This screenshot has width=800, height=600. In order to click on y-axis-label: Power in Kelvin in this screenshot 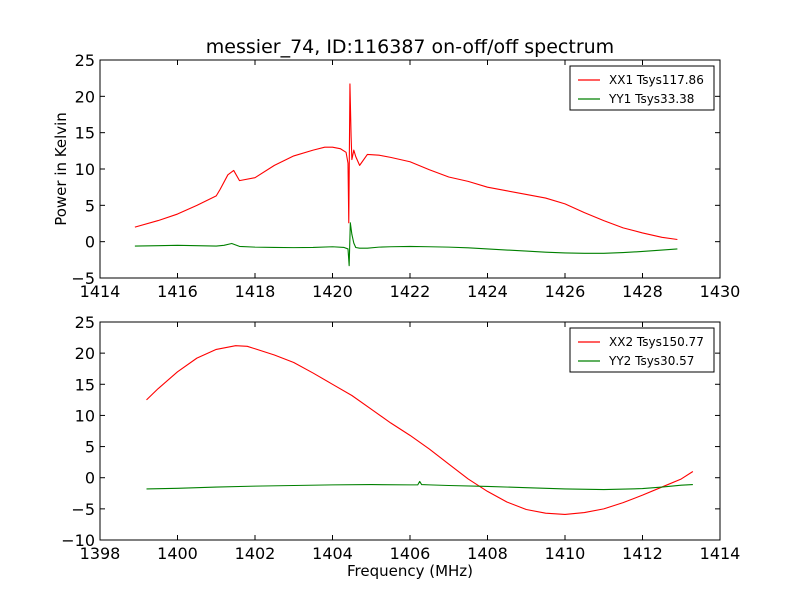, I will do `click(61, 169)`.